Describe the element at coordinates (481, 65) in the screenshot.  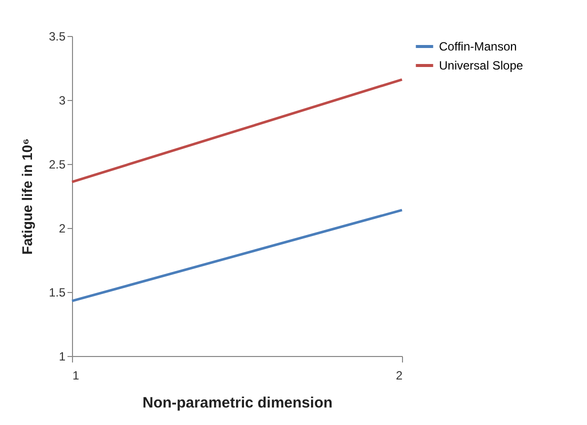
I see `legend-label: Universal Slope` at that location.